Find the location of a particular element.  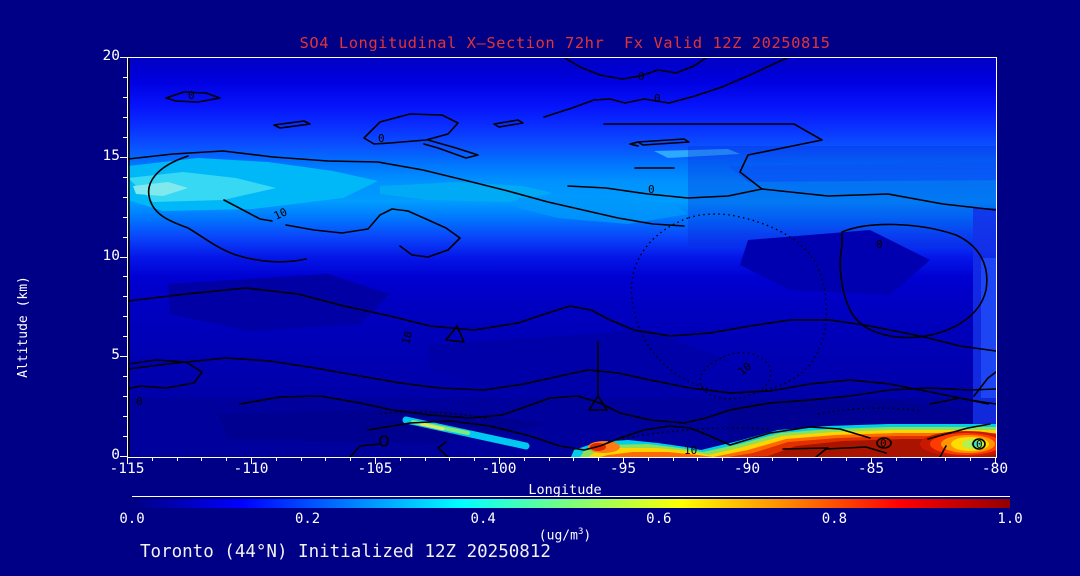

colorbar-tick-label: 0.6 is located at coordinates (659, 519).